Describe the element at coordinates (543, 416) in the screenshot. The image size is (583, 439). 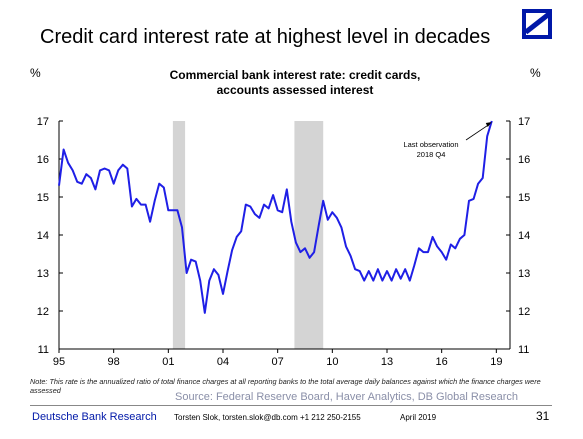
I see `page-number: 31` at that location.